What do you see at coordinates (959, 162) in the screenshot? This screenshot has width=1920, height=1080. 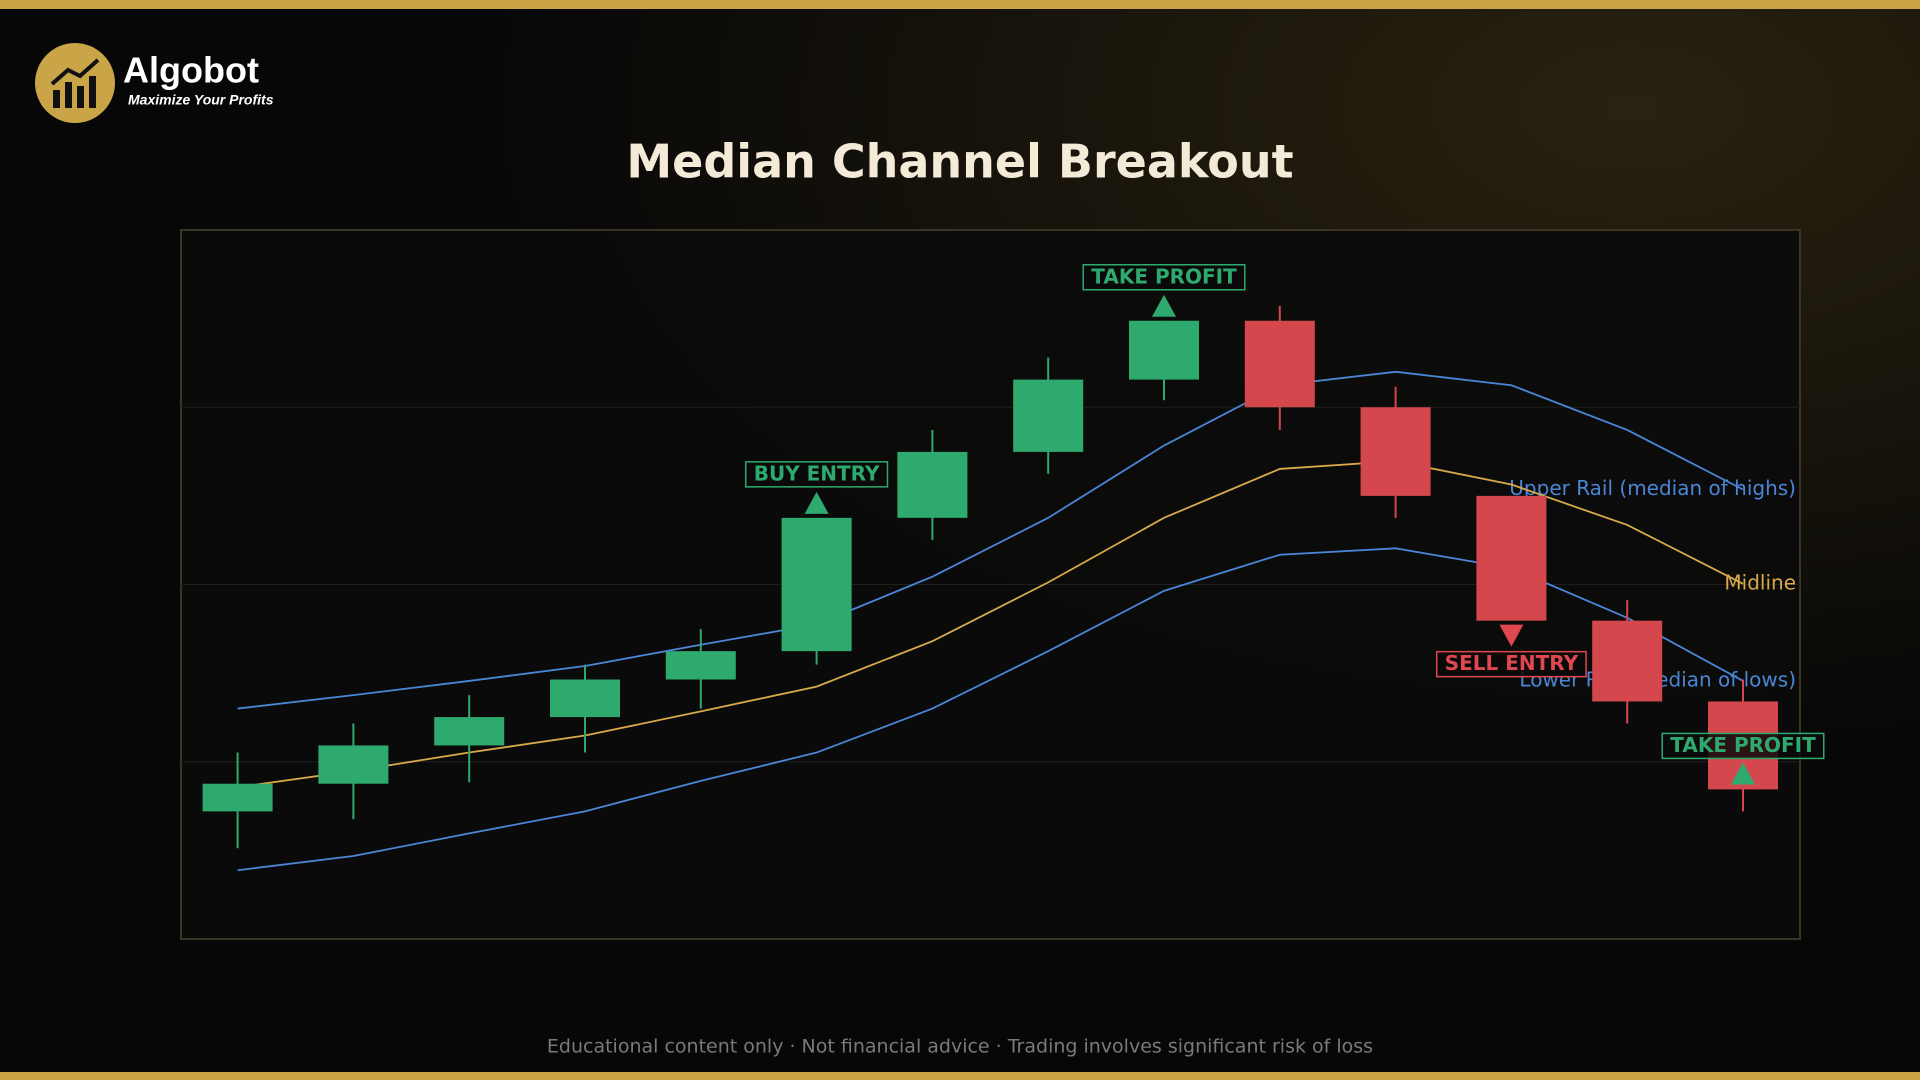 I see `chart-title: Median Channel Breakout` at bounding box center [959, 162].